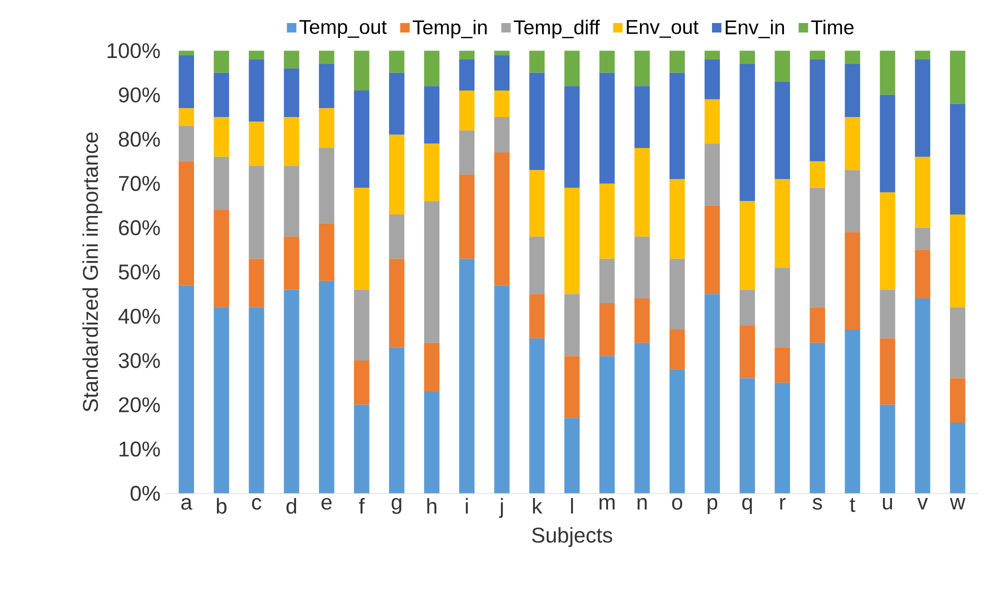  What do you see at coordinates (832, 27) in the screenshot?
I see `legend-label: Time` at bounding box center [832, 27].